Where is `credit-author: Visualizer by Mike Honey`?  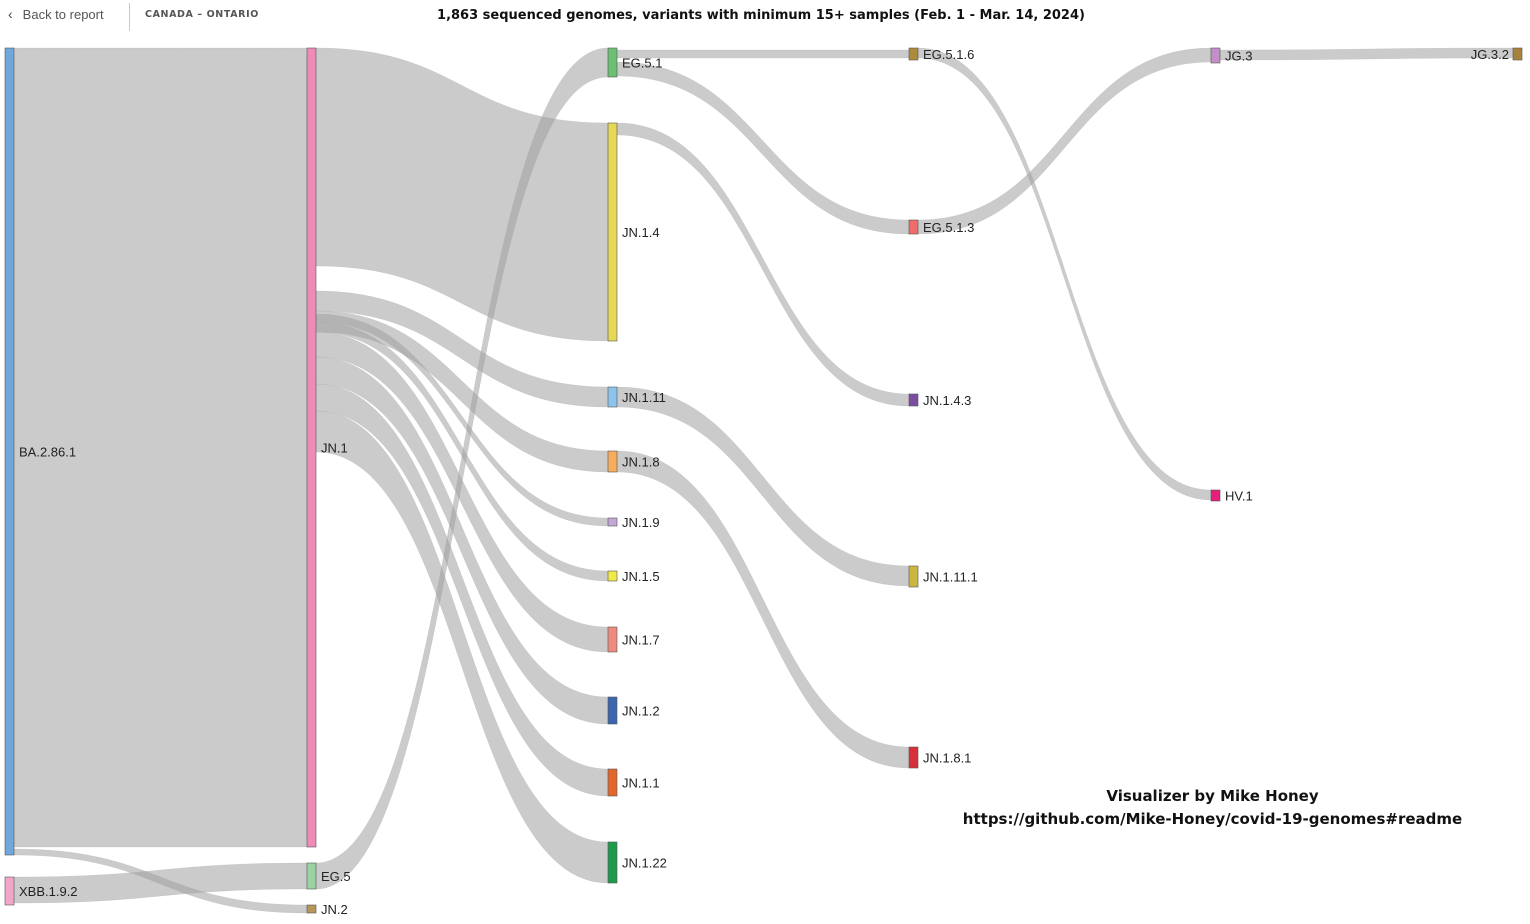 credit-author: Visualizer by Mike Honey is located at coordinates (1212, 796).